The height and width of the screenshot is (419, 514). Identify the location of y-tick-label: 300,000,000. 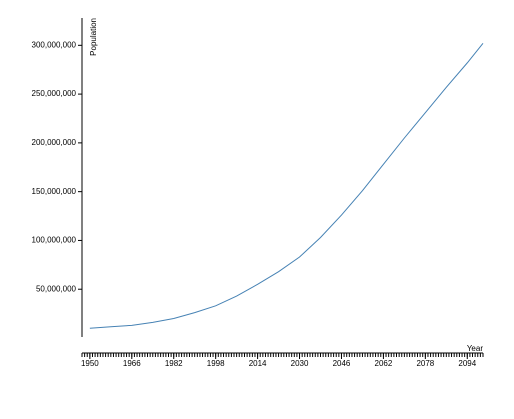
(54, 44).